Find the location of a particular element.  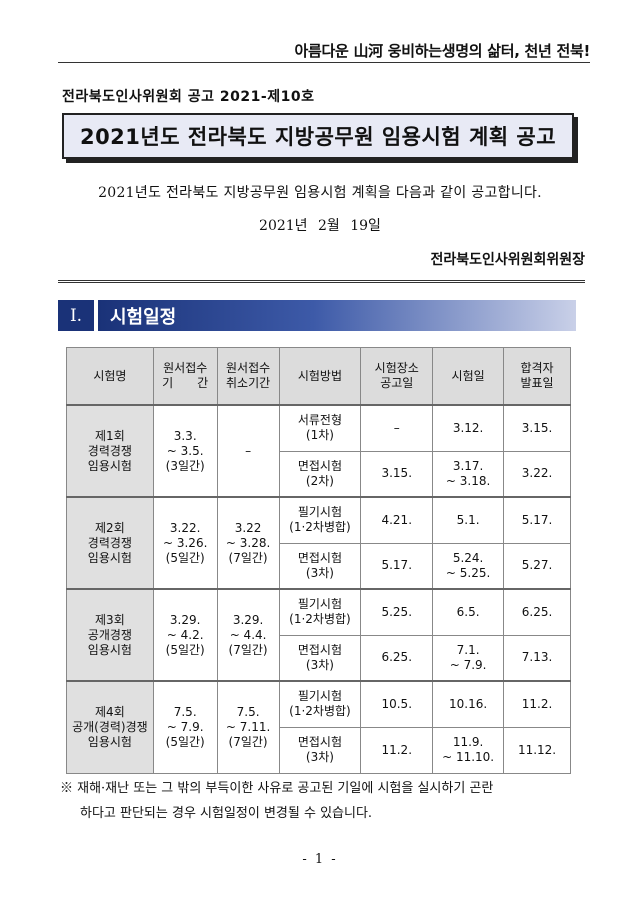

exam-name-cell-line: 임용시험 is located at coordinates (109, 465).